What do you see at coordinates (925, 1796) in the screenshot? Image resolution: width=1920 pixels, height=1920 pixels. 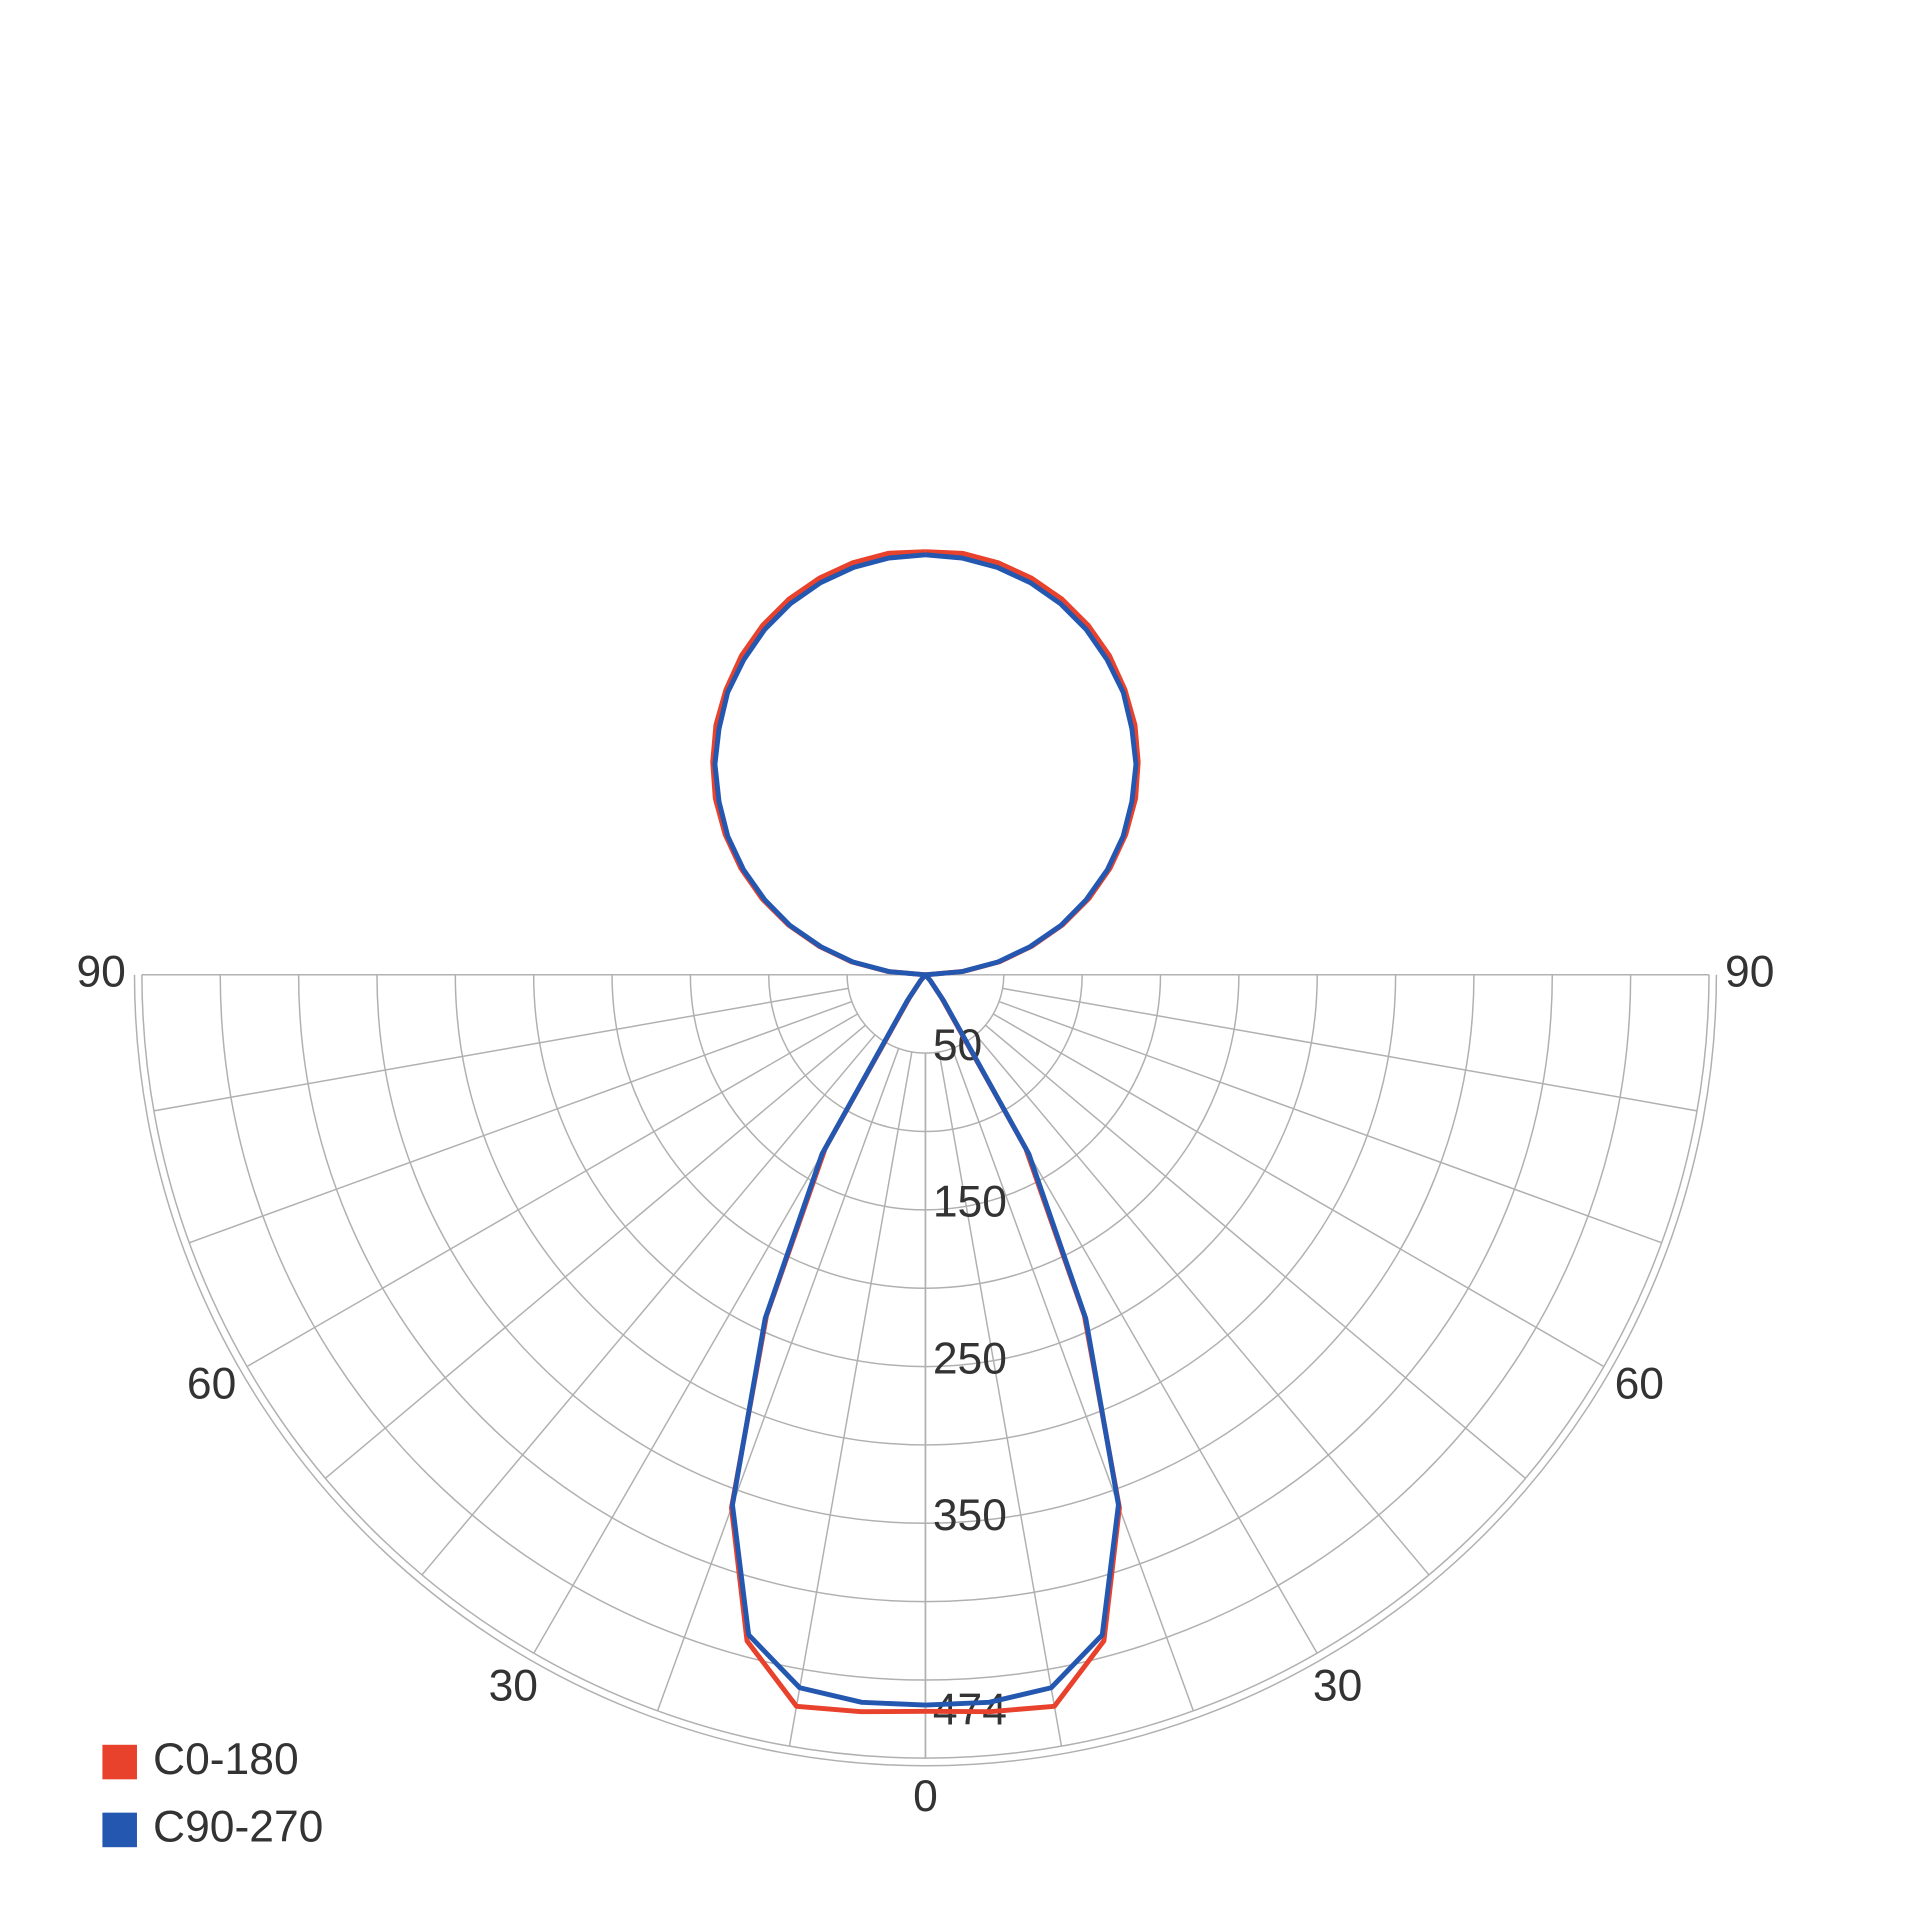 I see `angle-tick-label: 0` at bounding box center [925, 1796].